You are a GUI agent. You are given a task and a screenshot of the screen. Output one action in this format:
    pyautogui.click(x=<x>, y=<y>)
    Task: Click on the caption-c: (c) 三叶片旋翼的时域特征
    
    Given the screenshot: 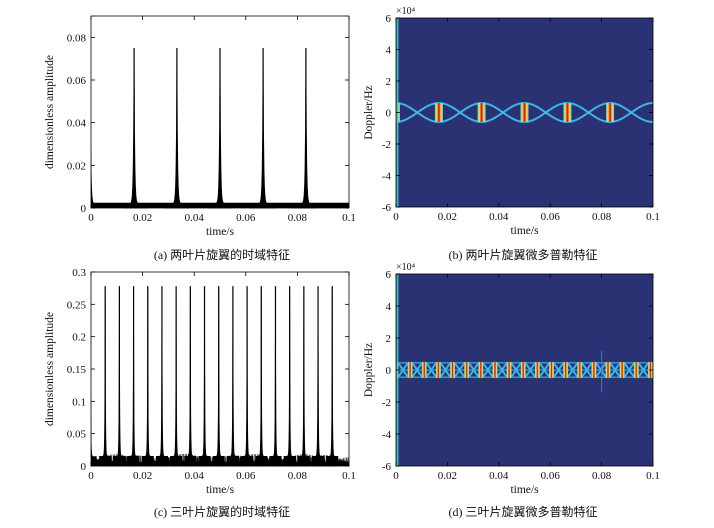 What is the action you would take?
    pyautogui.click(x=222, y=511)
    